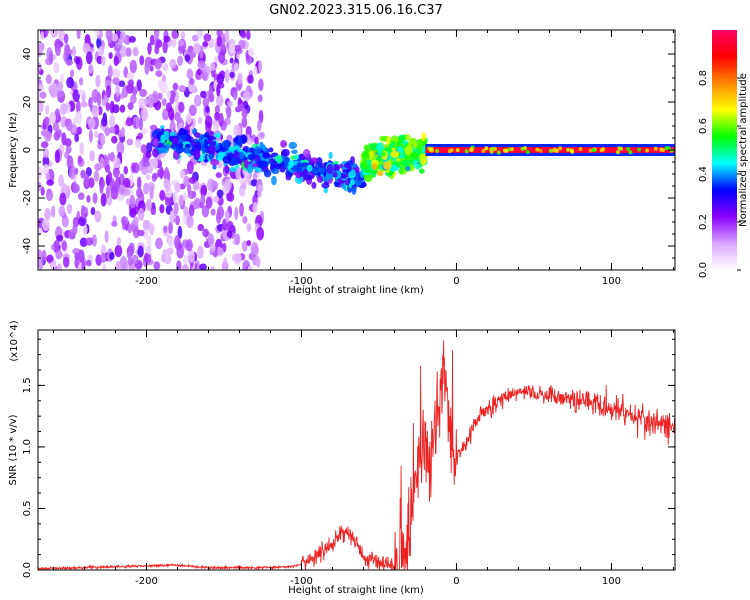 The height and width of the screenshot is (600, 750). I want to click on snr-xlabel: Height of straight line (km), so click(356, 590).